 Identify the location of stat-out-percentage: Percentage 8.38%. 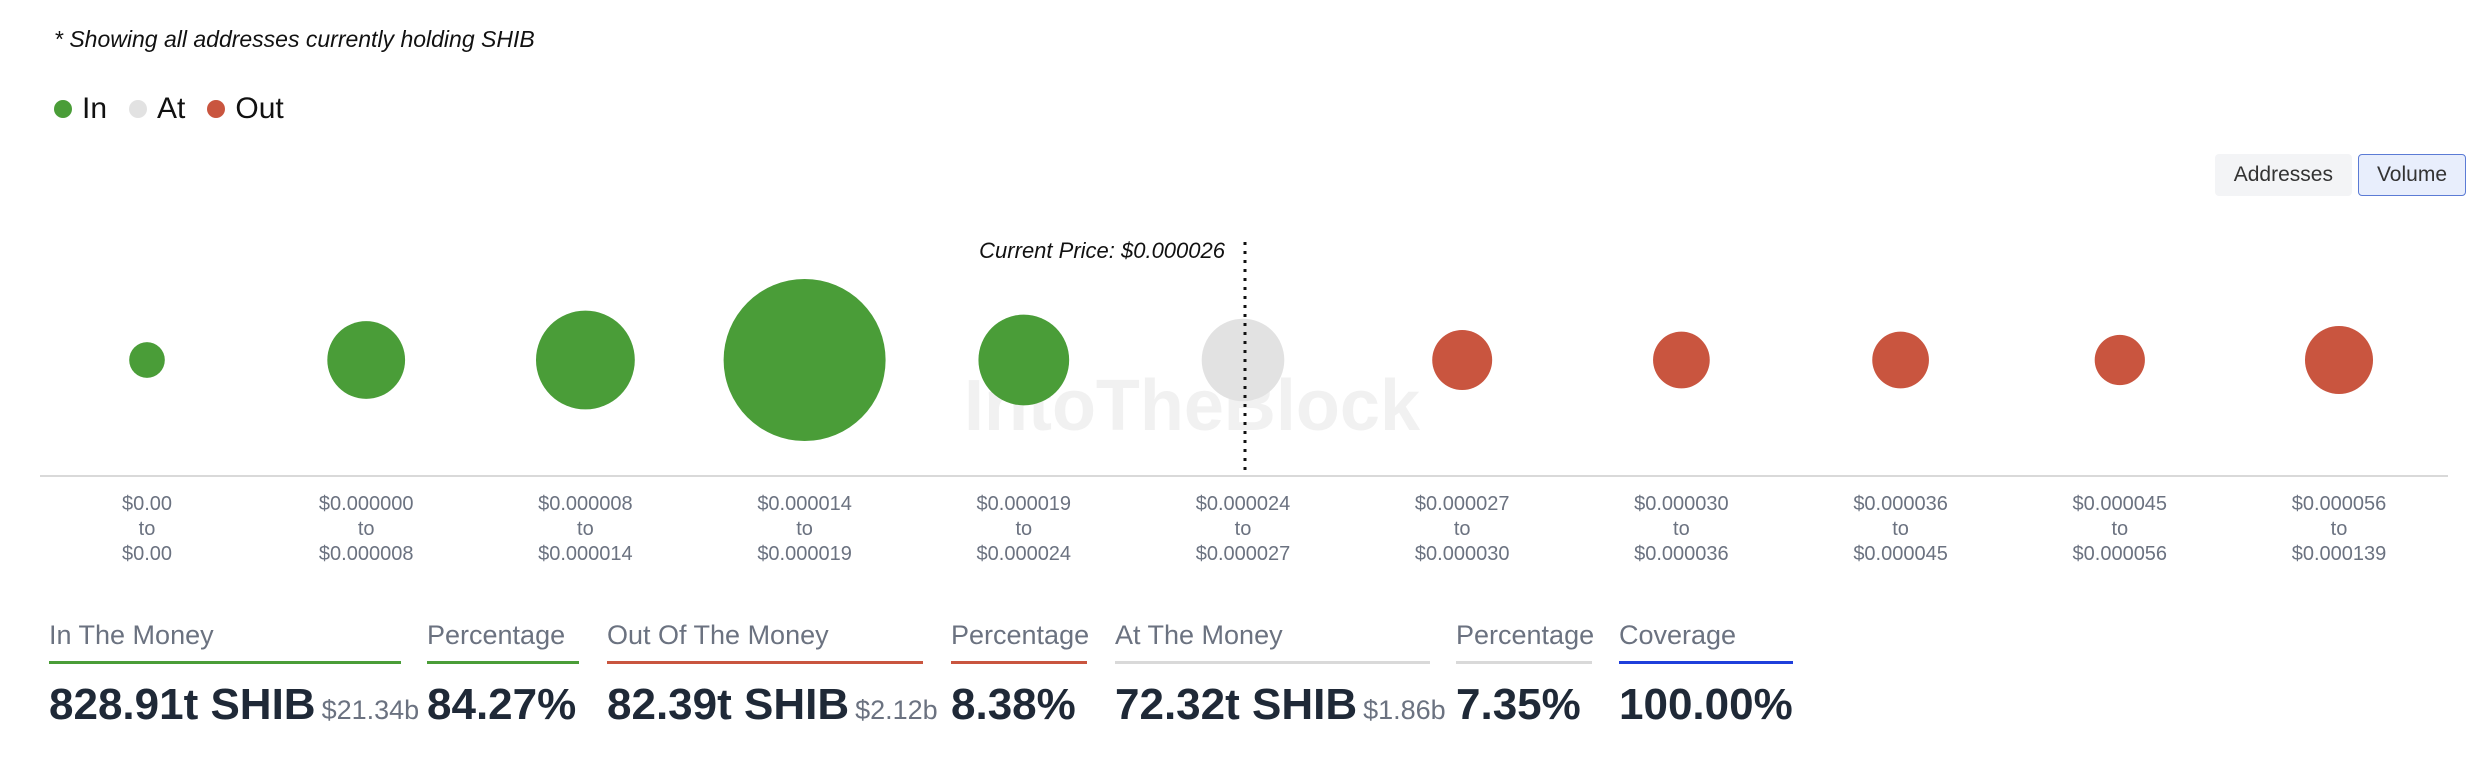
(1020, 675).